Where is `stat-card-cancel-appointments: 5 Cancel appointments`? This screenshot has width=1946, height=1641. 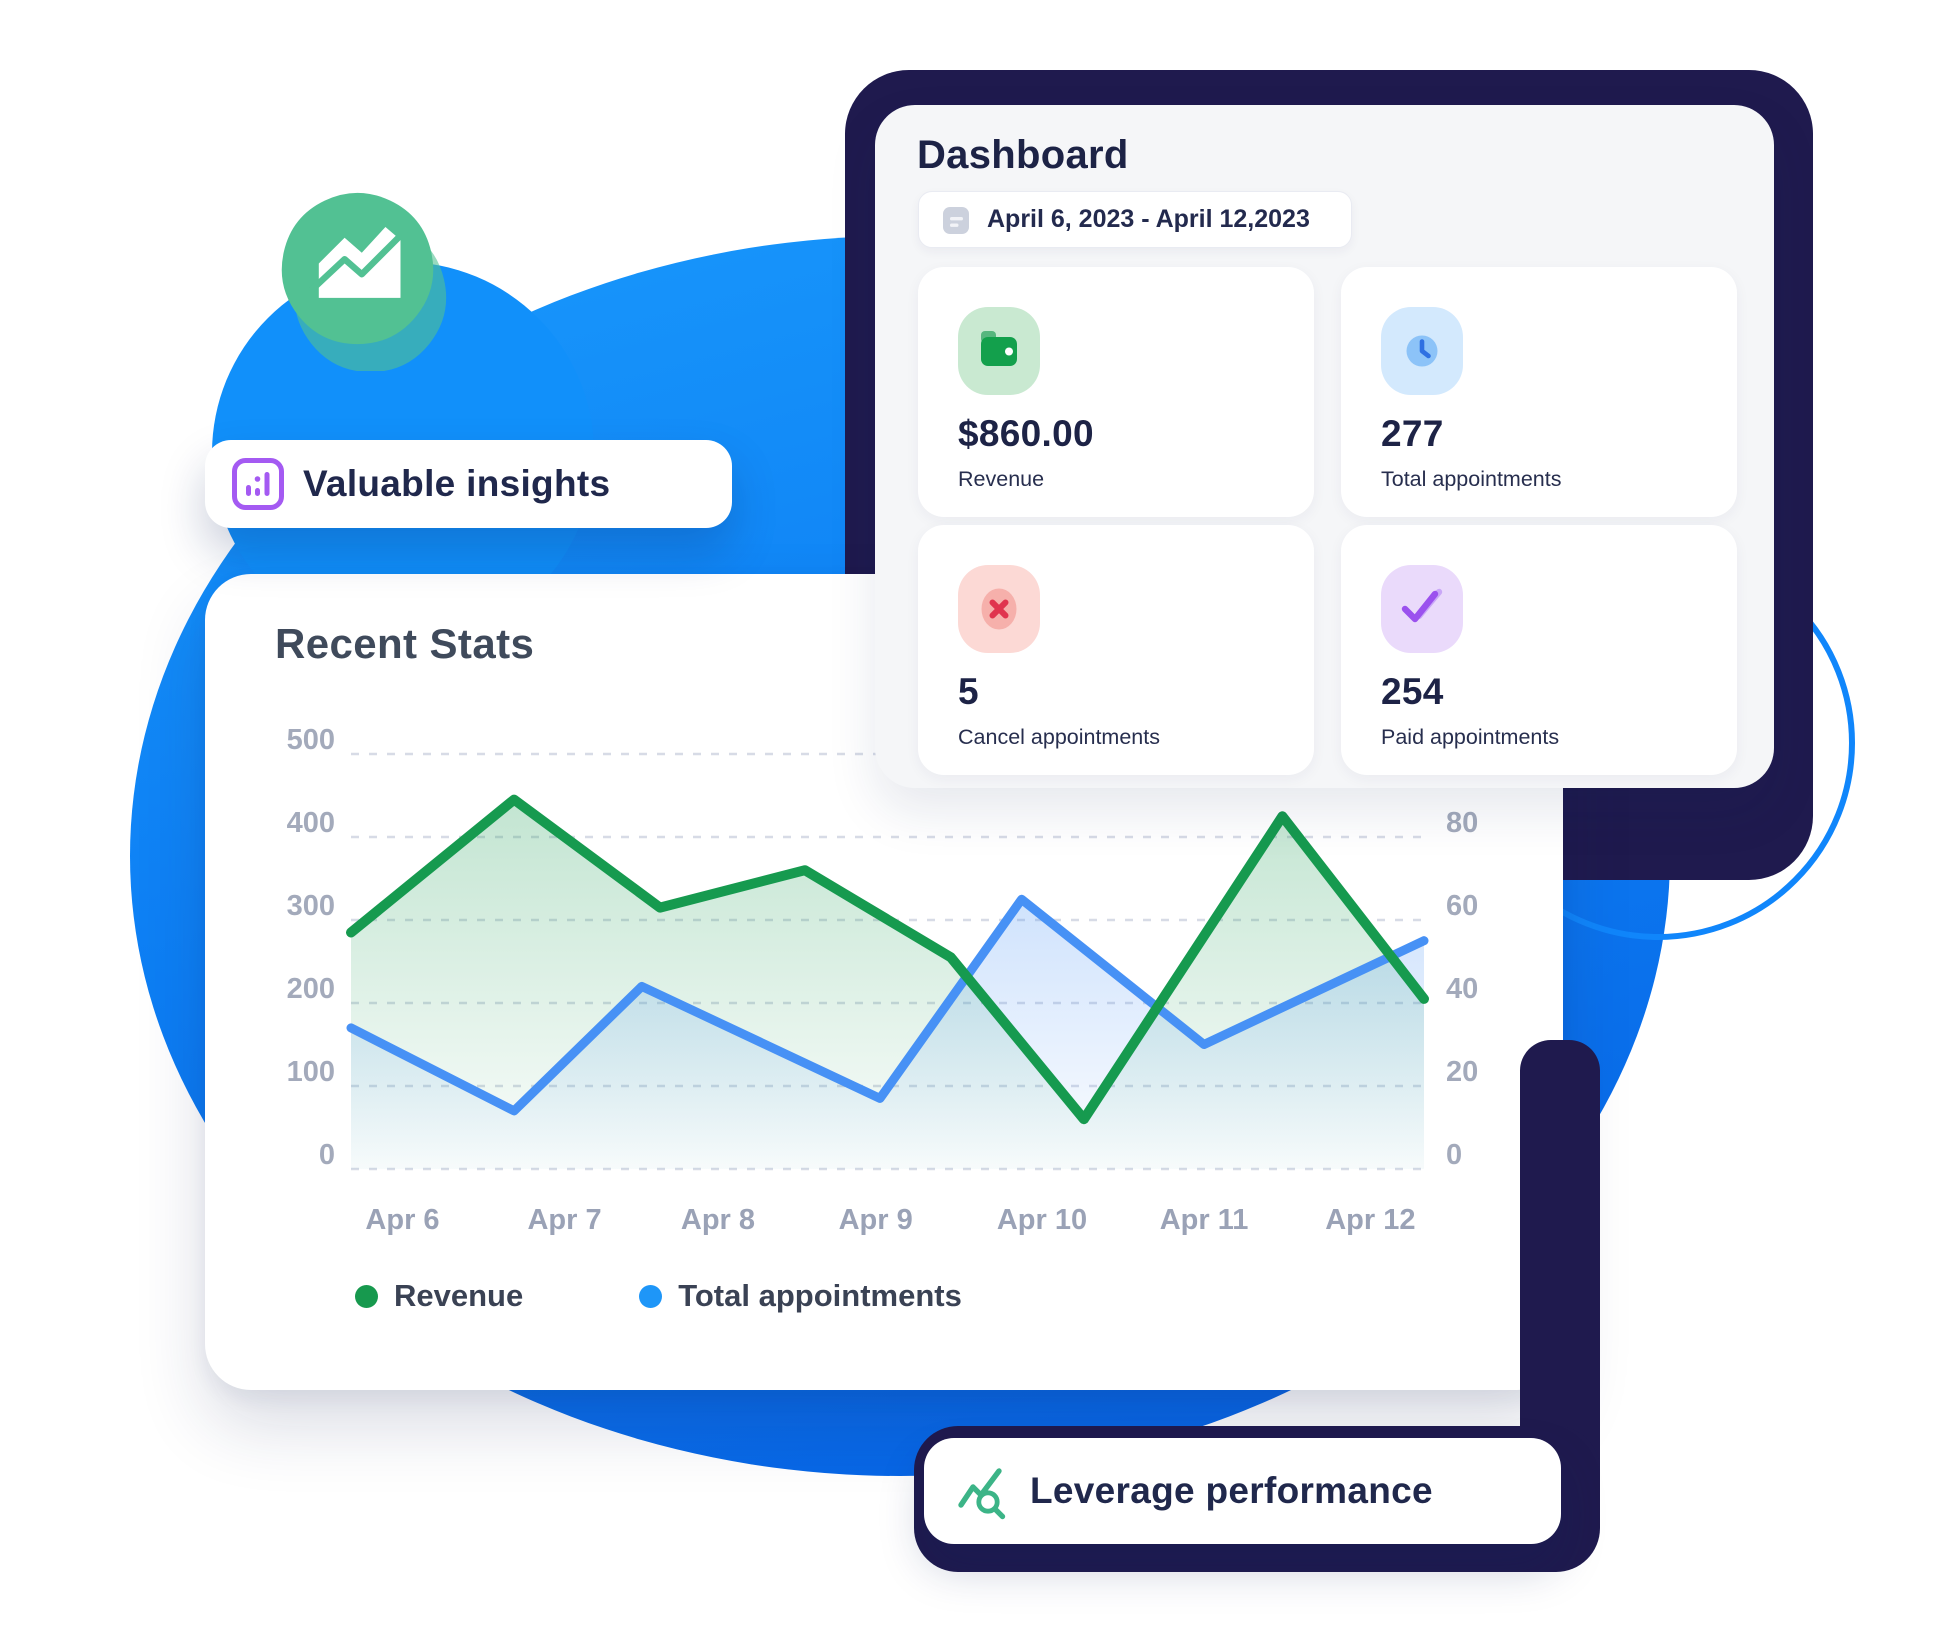 stat-card-cancel-appointments: 5 Cancel appointments is located at coordinates (1116, 650).